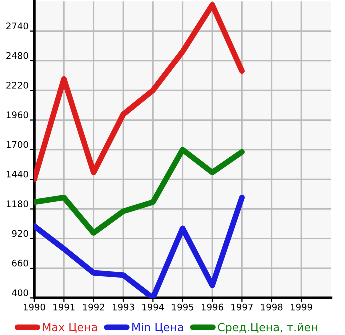 The height and width of the screenshot is (335, 345). What do you see at coordinates (17, 144) in the screenshot?
I see `y-tick-label: 1700` at bounding box center [17, 144].